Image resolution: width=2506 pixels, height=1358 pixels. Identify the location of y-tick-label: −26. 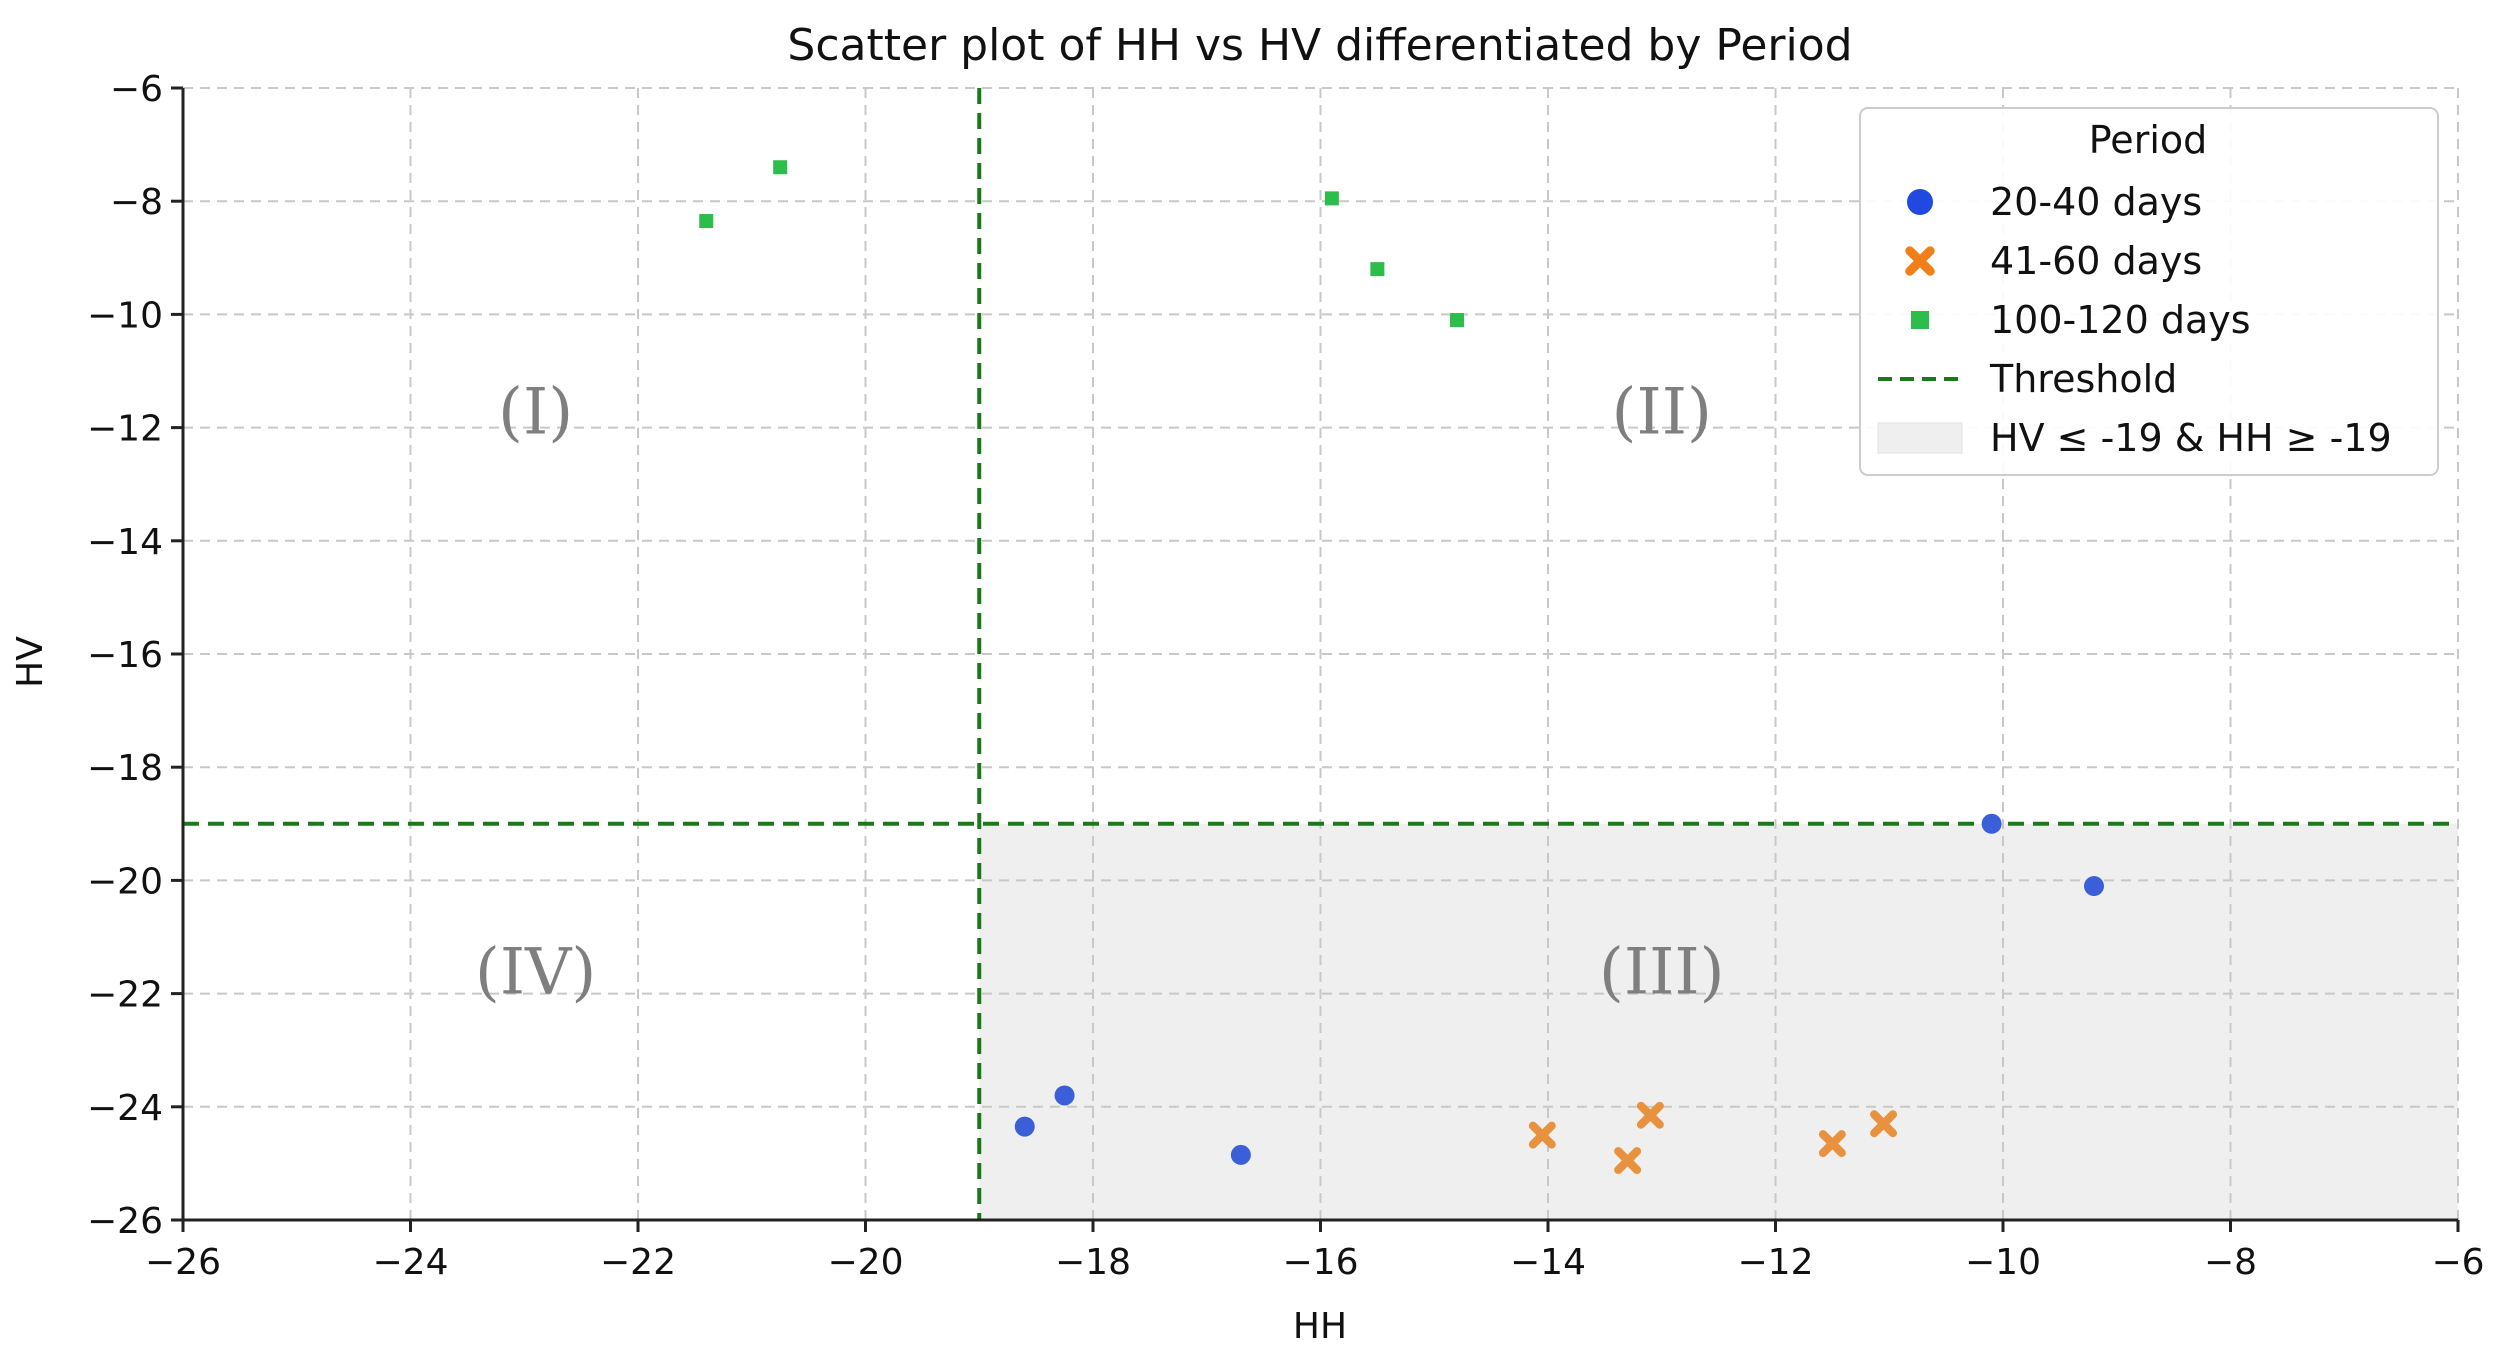
(125, 1221).